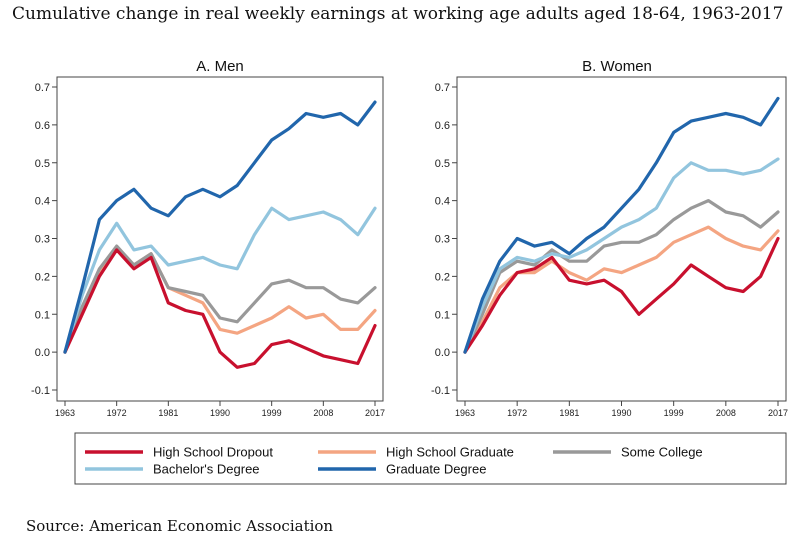  I want to click on legend-item-gd: Graduate Degree, so click(402, 469).